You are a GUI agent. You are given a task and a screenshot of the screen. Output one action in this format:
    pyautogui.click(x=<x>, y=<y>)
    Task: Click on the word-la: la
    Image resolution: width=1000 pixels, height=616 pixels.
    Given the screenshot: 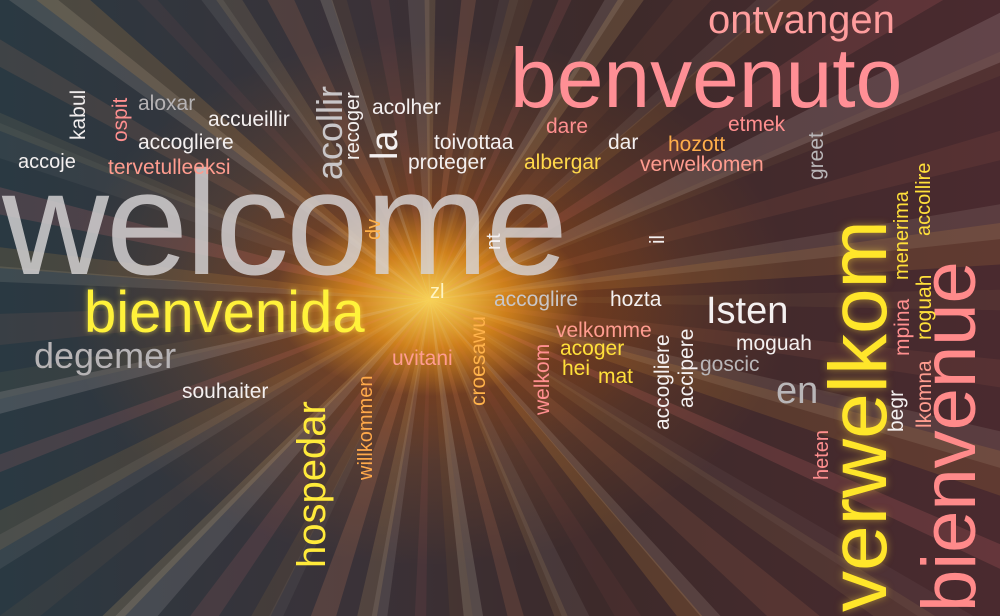 What is the action you would take?
    pyautogui.click(x=385, y=145)
    